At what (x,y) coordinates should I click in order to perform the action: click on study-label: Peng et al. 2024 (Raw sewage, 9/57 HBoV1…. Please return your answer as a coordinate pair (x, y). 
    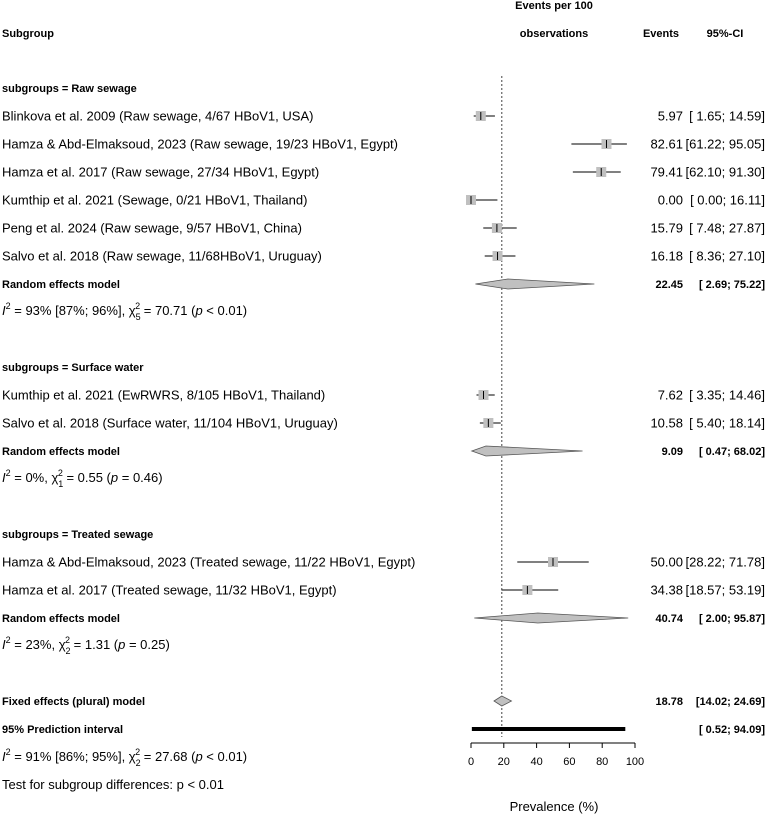
    Looking at the image, I should click on (152, 228).